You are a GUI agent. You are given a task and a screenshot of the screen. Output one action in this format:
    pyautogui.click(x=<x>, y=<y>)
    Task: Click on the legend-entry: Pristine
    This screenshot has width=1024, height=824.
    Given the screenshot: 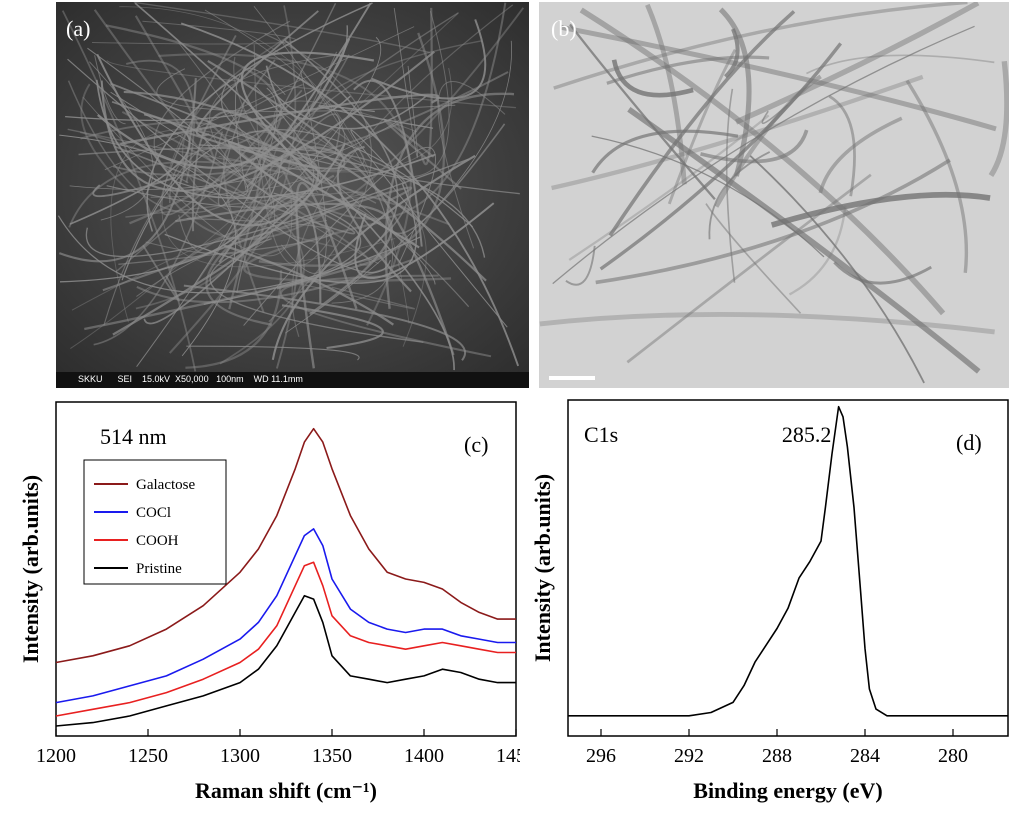 What is the action you would take?
    pyautogui.click(x=159, y=569)
    